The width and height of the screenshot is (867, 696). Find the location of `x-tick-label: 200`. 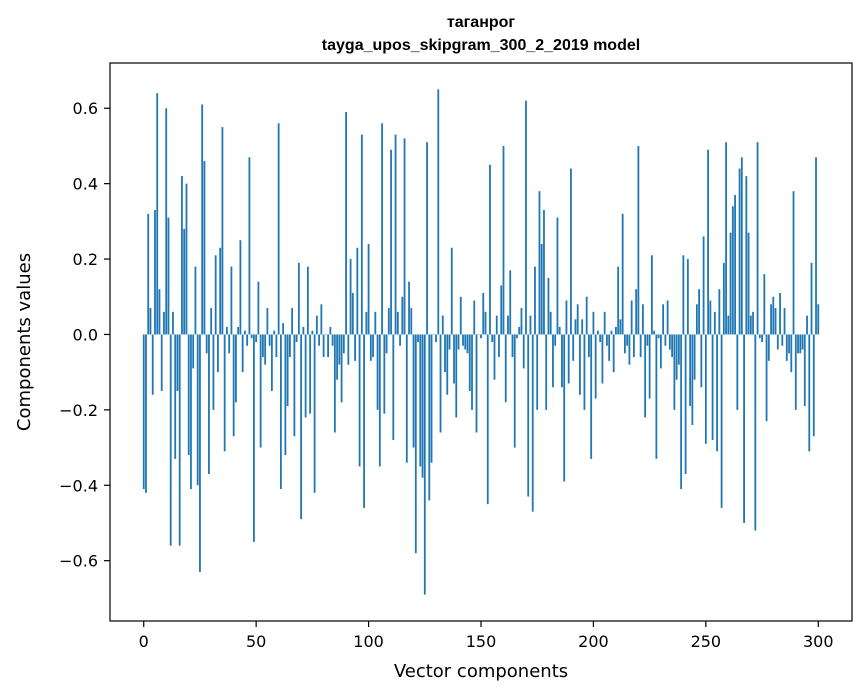

x-tick-label: 200 is located at coordinates (593, 641).